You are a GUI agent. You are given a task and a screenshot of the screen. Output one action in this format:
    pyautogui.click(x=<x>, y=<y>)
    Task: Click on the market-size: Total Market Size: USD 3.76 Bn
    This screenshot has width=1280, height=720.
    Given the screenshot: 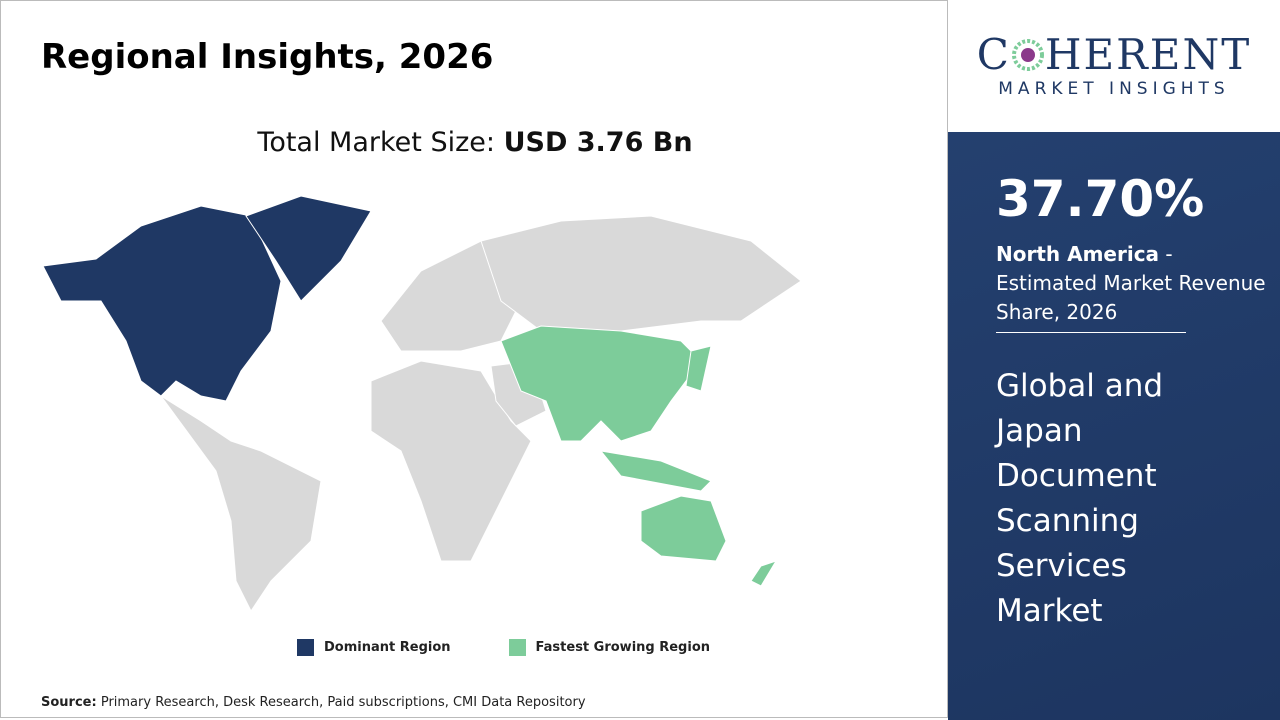 What is the action you would take?
    pyautogui.click(x=475, y=142)
    